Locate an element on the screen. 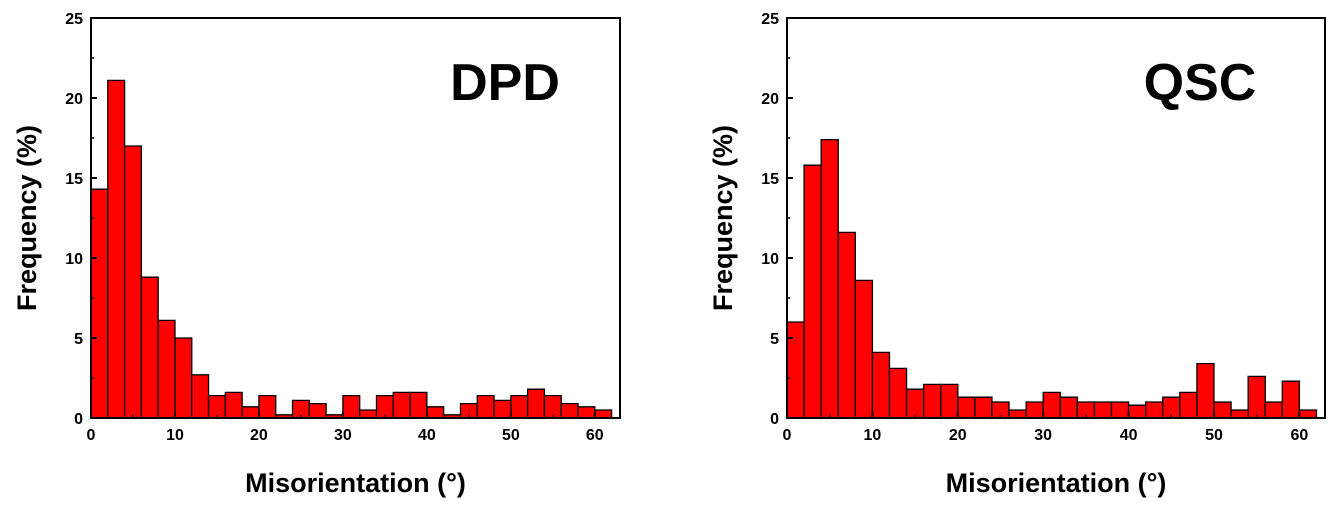  panel-annotation: DPD is located at coordinates (505, 83).